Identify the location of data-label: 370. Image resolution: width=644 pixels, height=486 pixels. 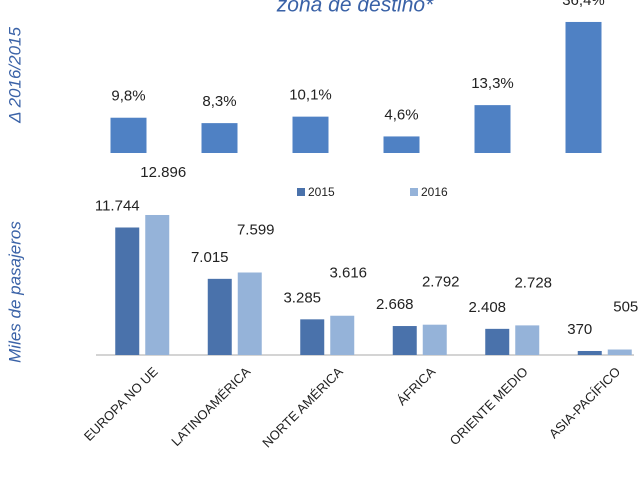
(579, 329).